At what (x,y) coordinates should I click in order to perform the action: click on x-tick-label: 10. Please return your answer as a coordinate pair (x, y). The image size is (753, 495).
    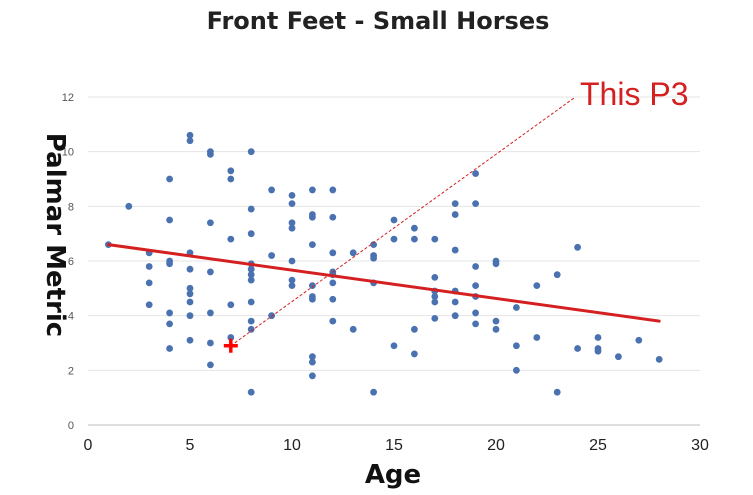
    Looking at the image, I should click on (292, 445).